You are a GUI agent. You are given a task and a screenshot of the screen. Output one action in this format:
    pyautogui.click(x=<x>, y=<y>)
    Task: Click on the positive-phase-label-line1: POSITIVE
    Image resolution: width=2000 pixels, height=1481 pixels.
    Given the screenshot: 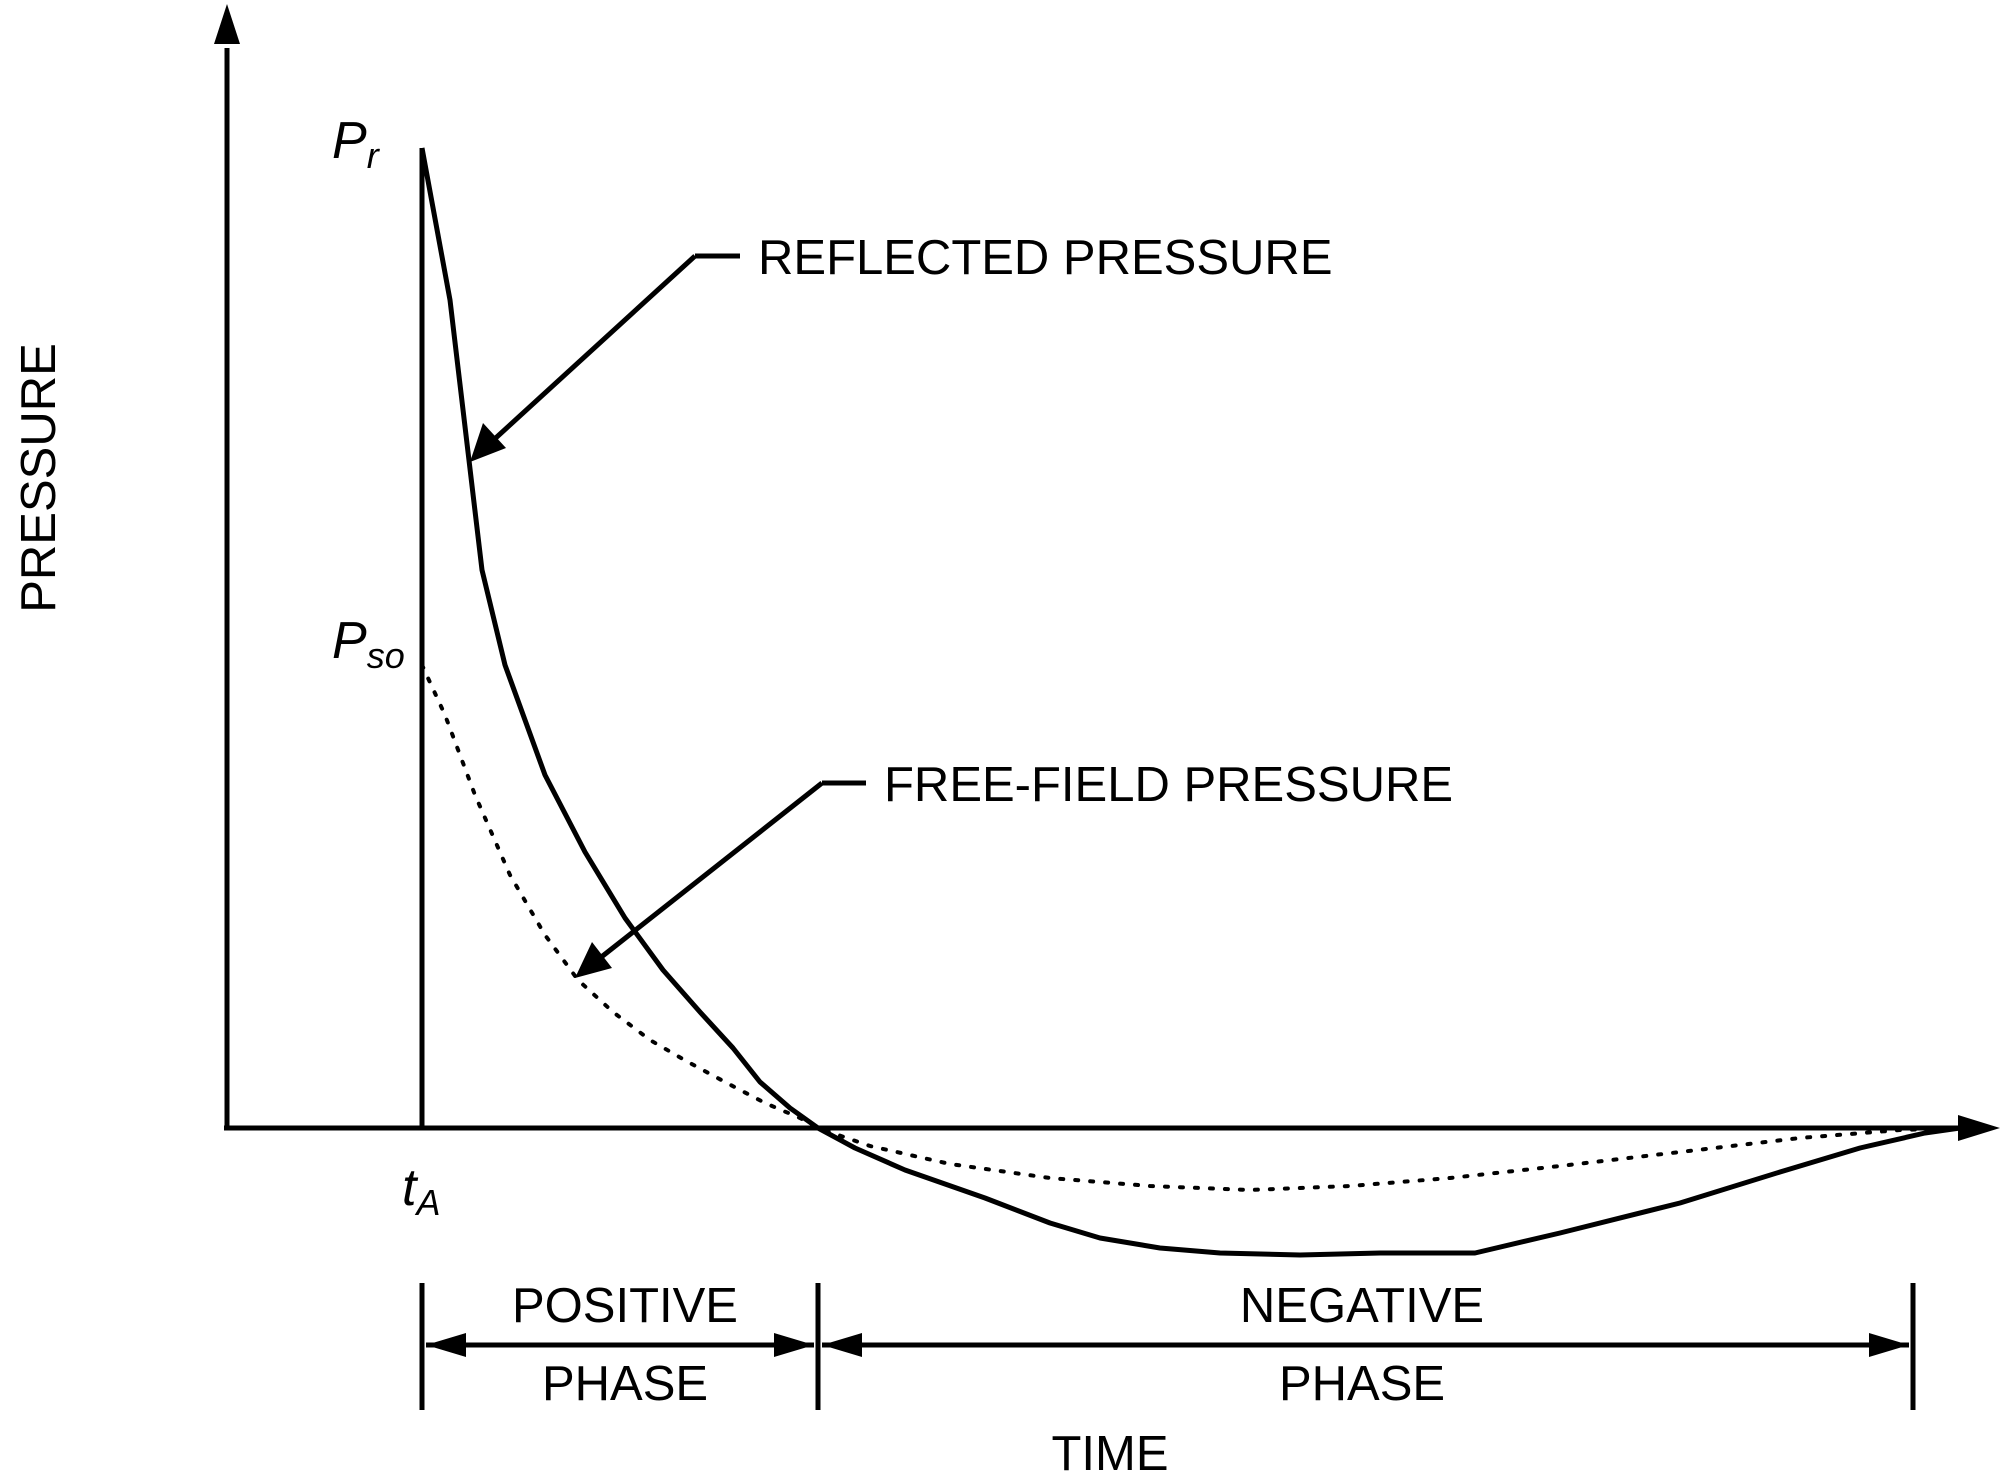 What is the action you would take?
    pyautogui.click(x=625, y=1306)
    